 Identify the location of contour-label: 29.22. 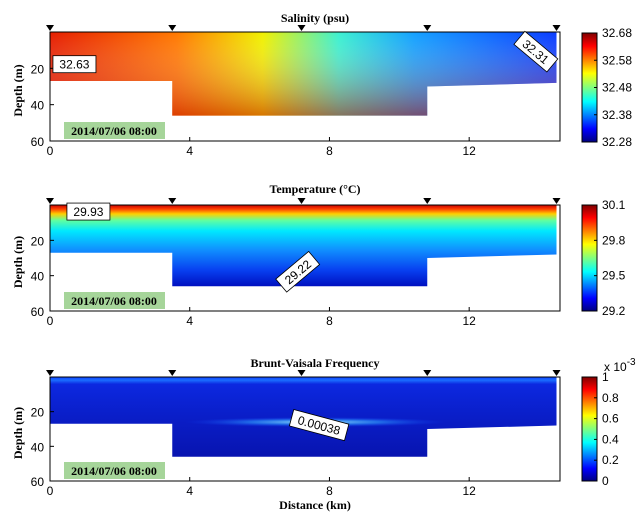
(298, 271).